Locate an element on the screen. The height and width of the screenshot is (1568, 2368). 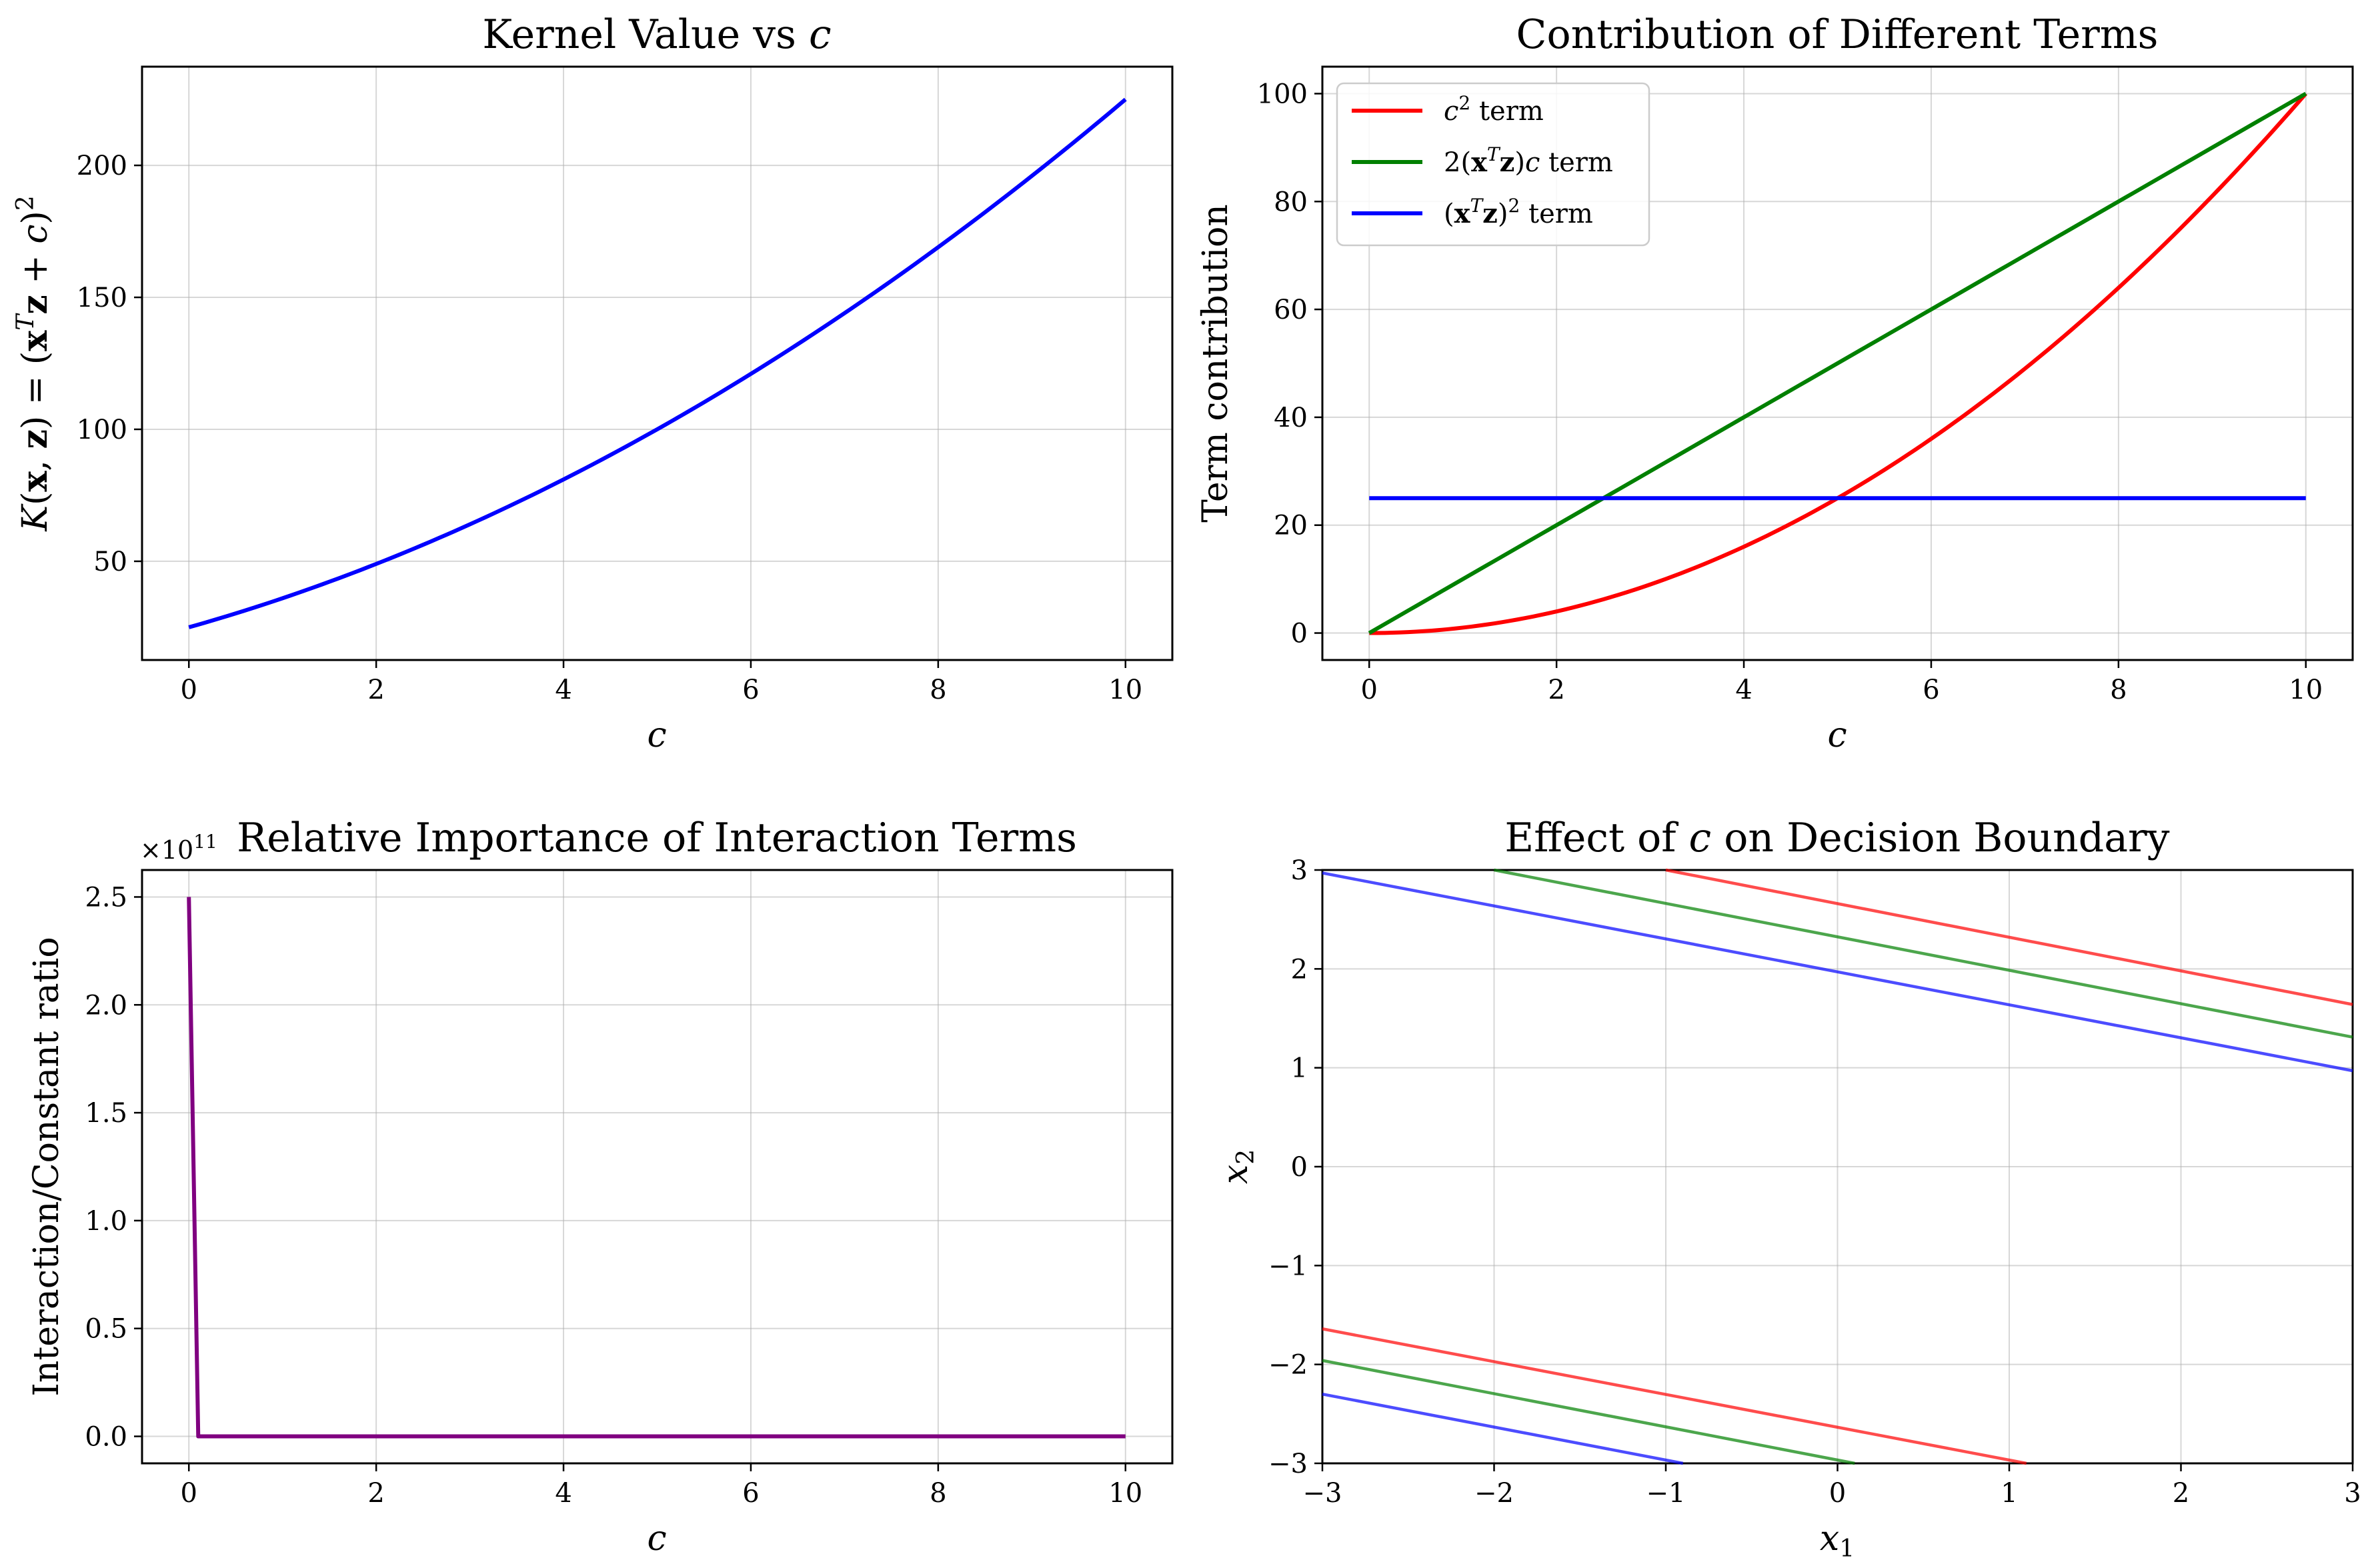
y-axis-label: Interaction/Constant ratio is located at coordinates (47, 1166).